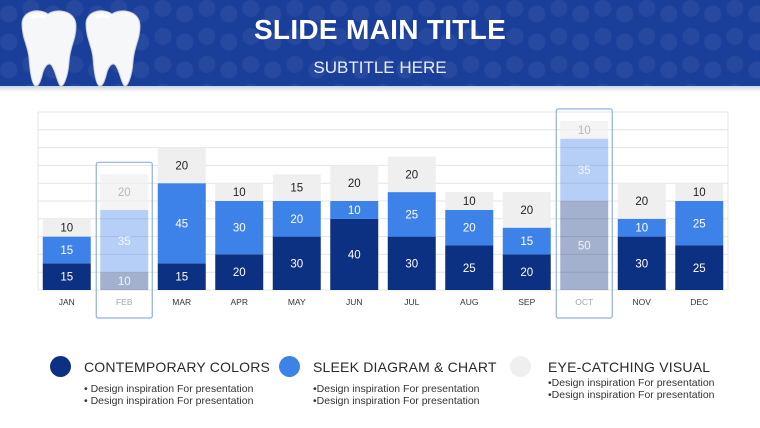 This screenshot has width=760, height=428. I want to click on tick-label: SEP, so click(526, 302).